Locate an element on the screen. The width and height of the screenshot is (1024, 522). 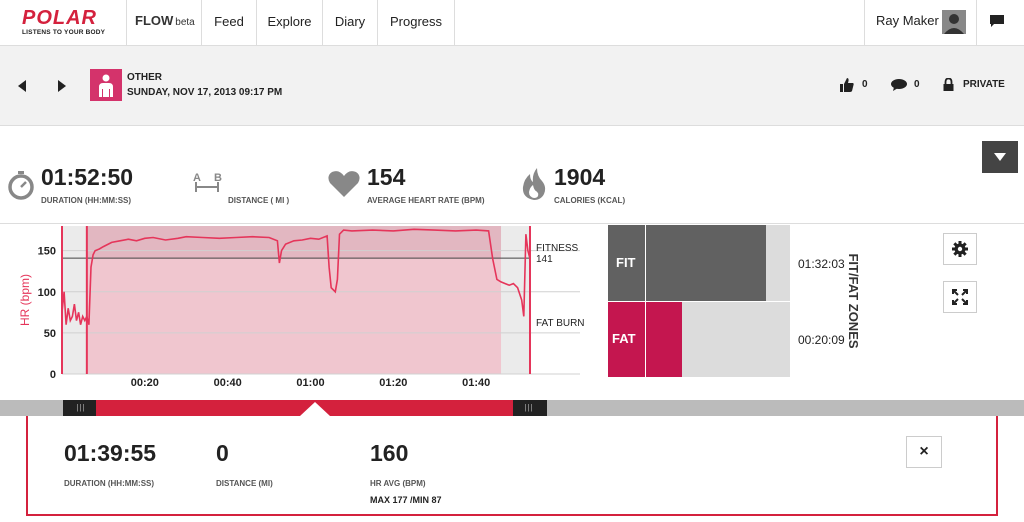
distance-icon-b: B is located at coordinates (218, 178).